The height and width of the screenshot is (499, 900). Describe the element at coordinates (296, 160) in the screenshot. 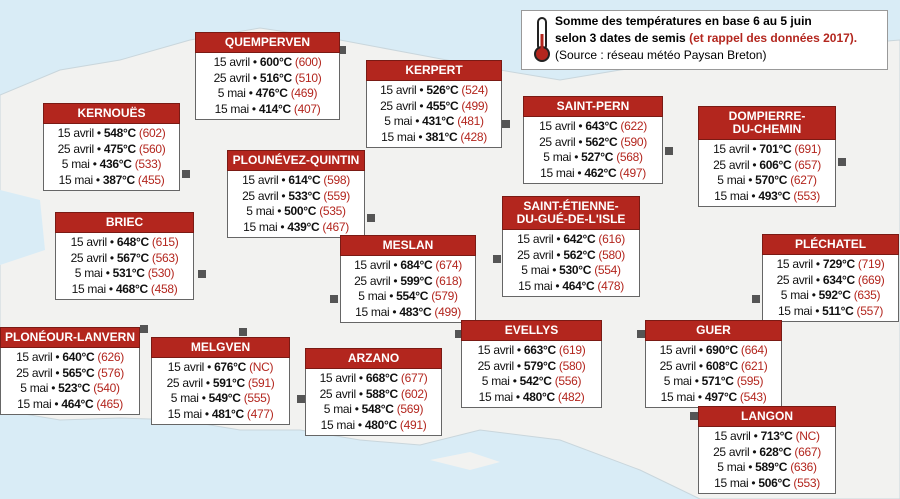

I see `station-name: PLOUNÉVEZ-QUINTIN` at that location.